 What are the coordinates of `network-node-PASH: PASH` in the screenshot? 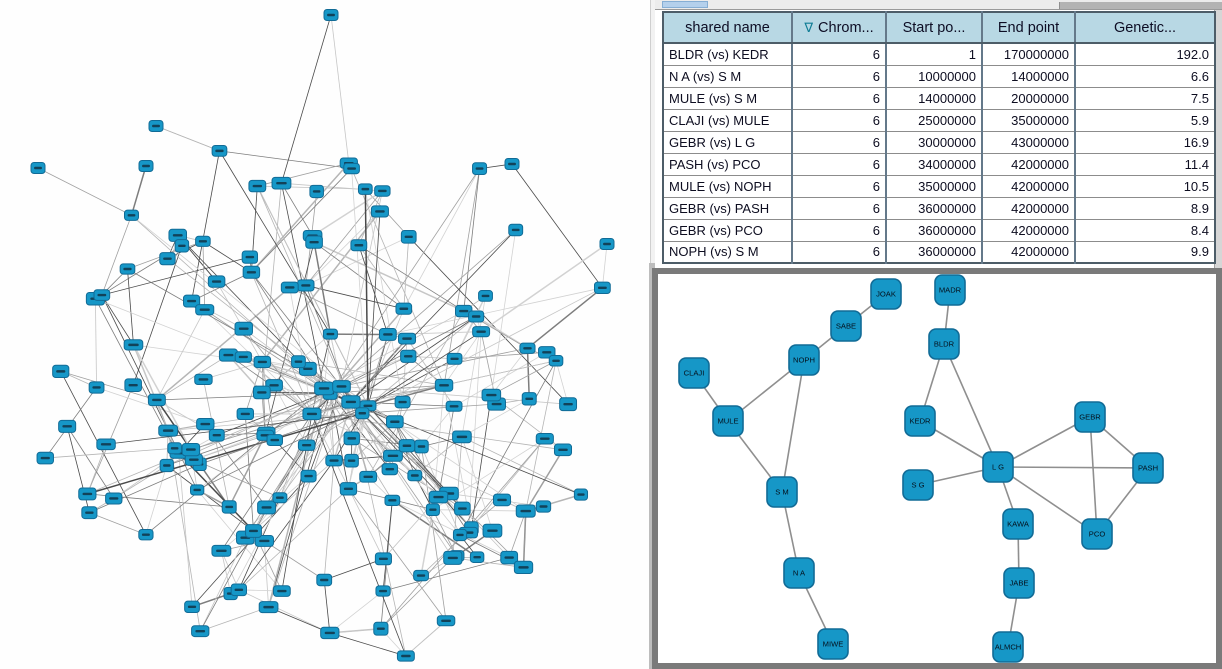 It's located at (1148, 468).